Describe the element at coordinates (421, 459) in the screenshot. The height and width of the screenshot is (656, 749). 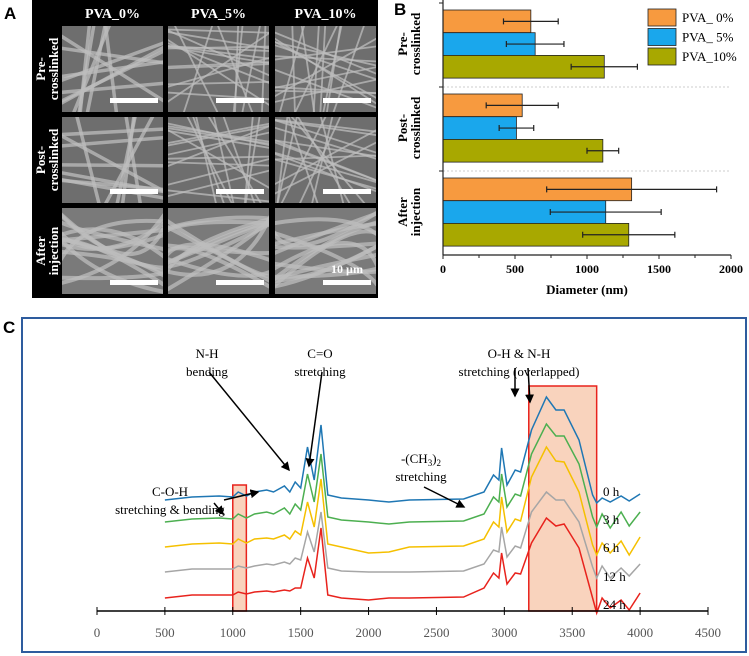
I see `annotation-ch3: -(CH3)2` at that location.